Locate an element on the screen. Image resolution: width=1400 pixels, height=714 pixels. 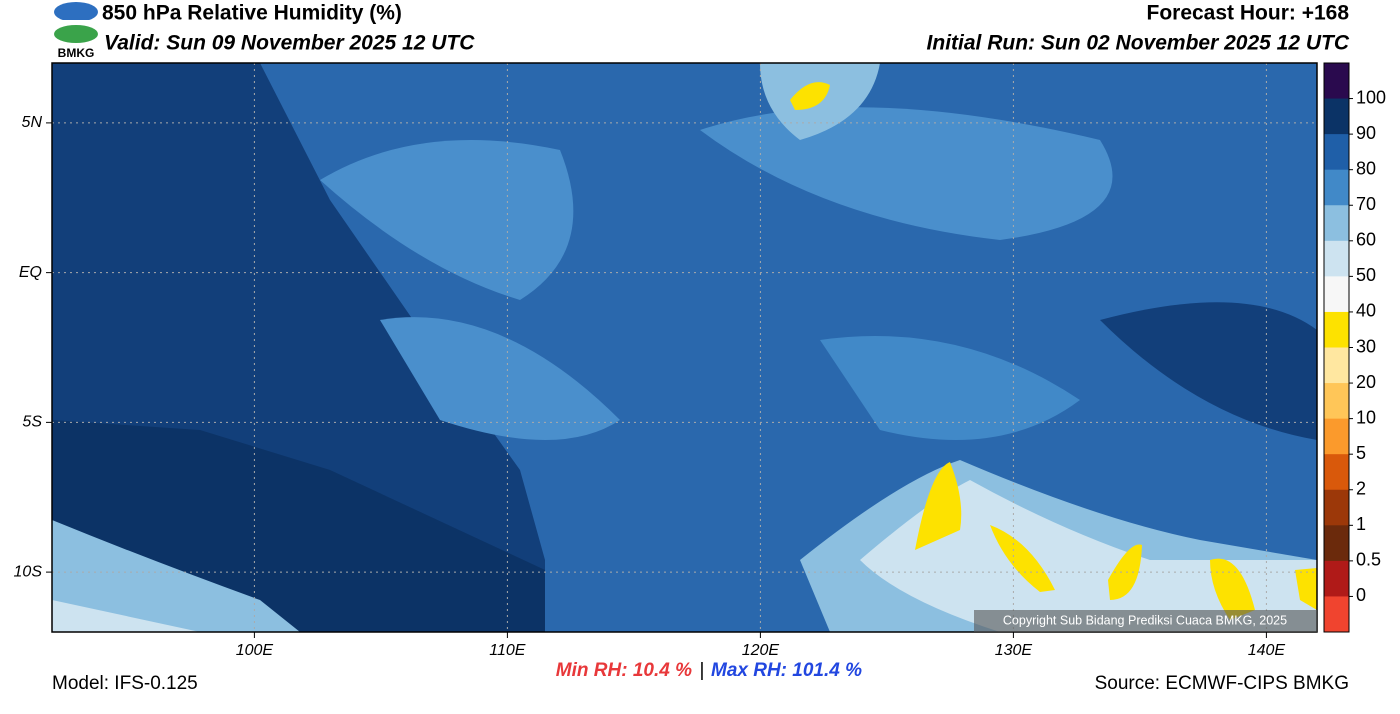
colorbar-label: 10 is located at coordinates (1366, 417).